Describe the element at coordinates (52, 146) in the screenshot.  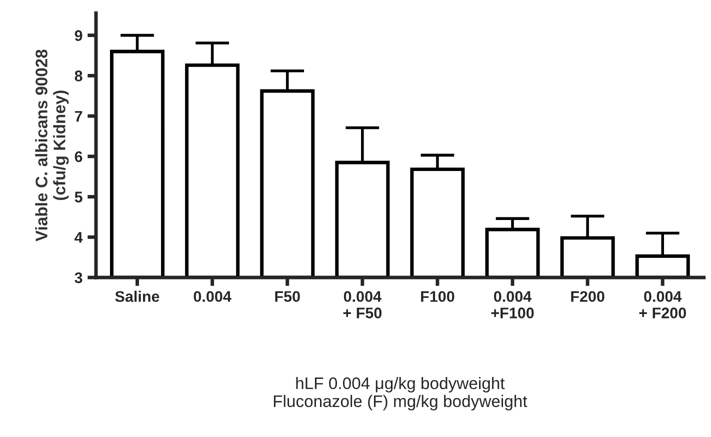
I see `y-axis-title: Viable C. albicans 90028 (cfu/g Kidney)` at that location.